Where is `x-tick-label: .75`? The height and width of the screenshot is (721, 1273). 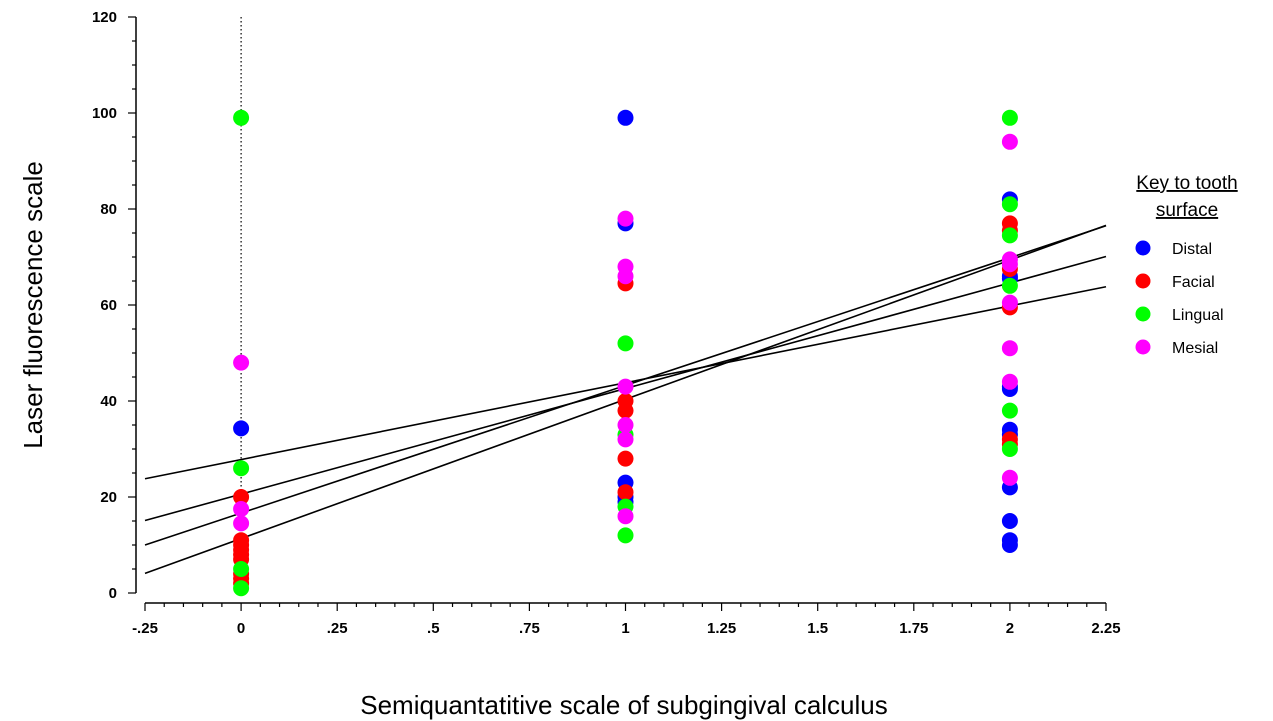
x-tick-label: .75 is located at coordinates (529, 628).